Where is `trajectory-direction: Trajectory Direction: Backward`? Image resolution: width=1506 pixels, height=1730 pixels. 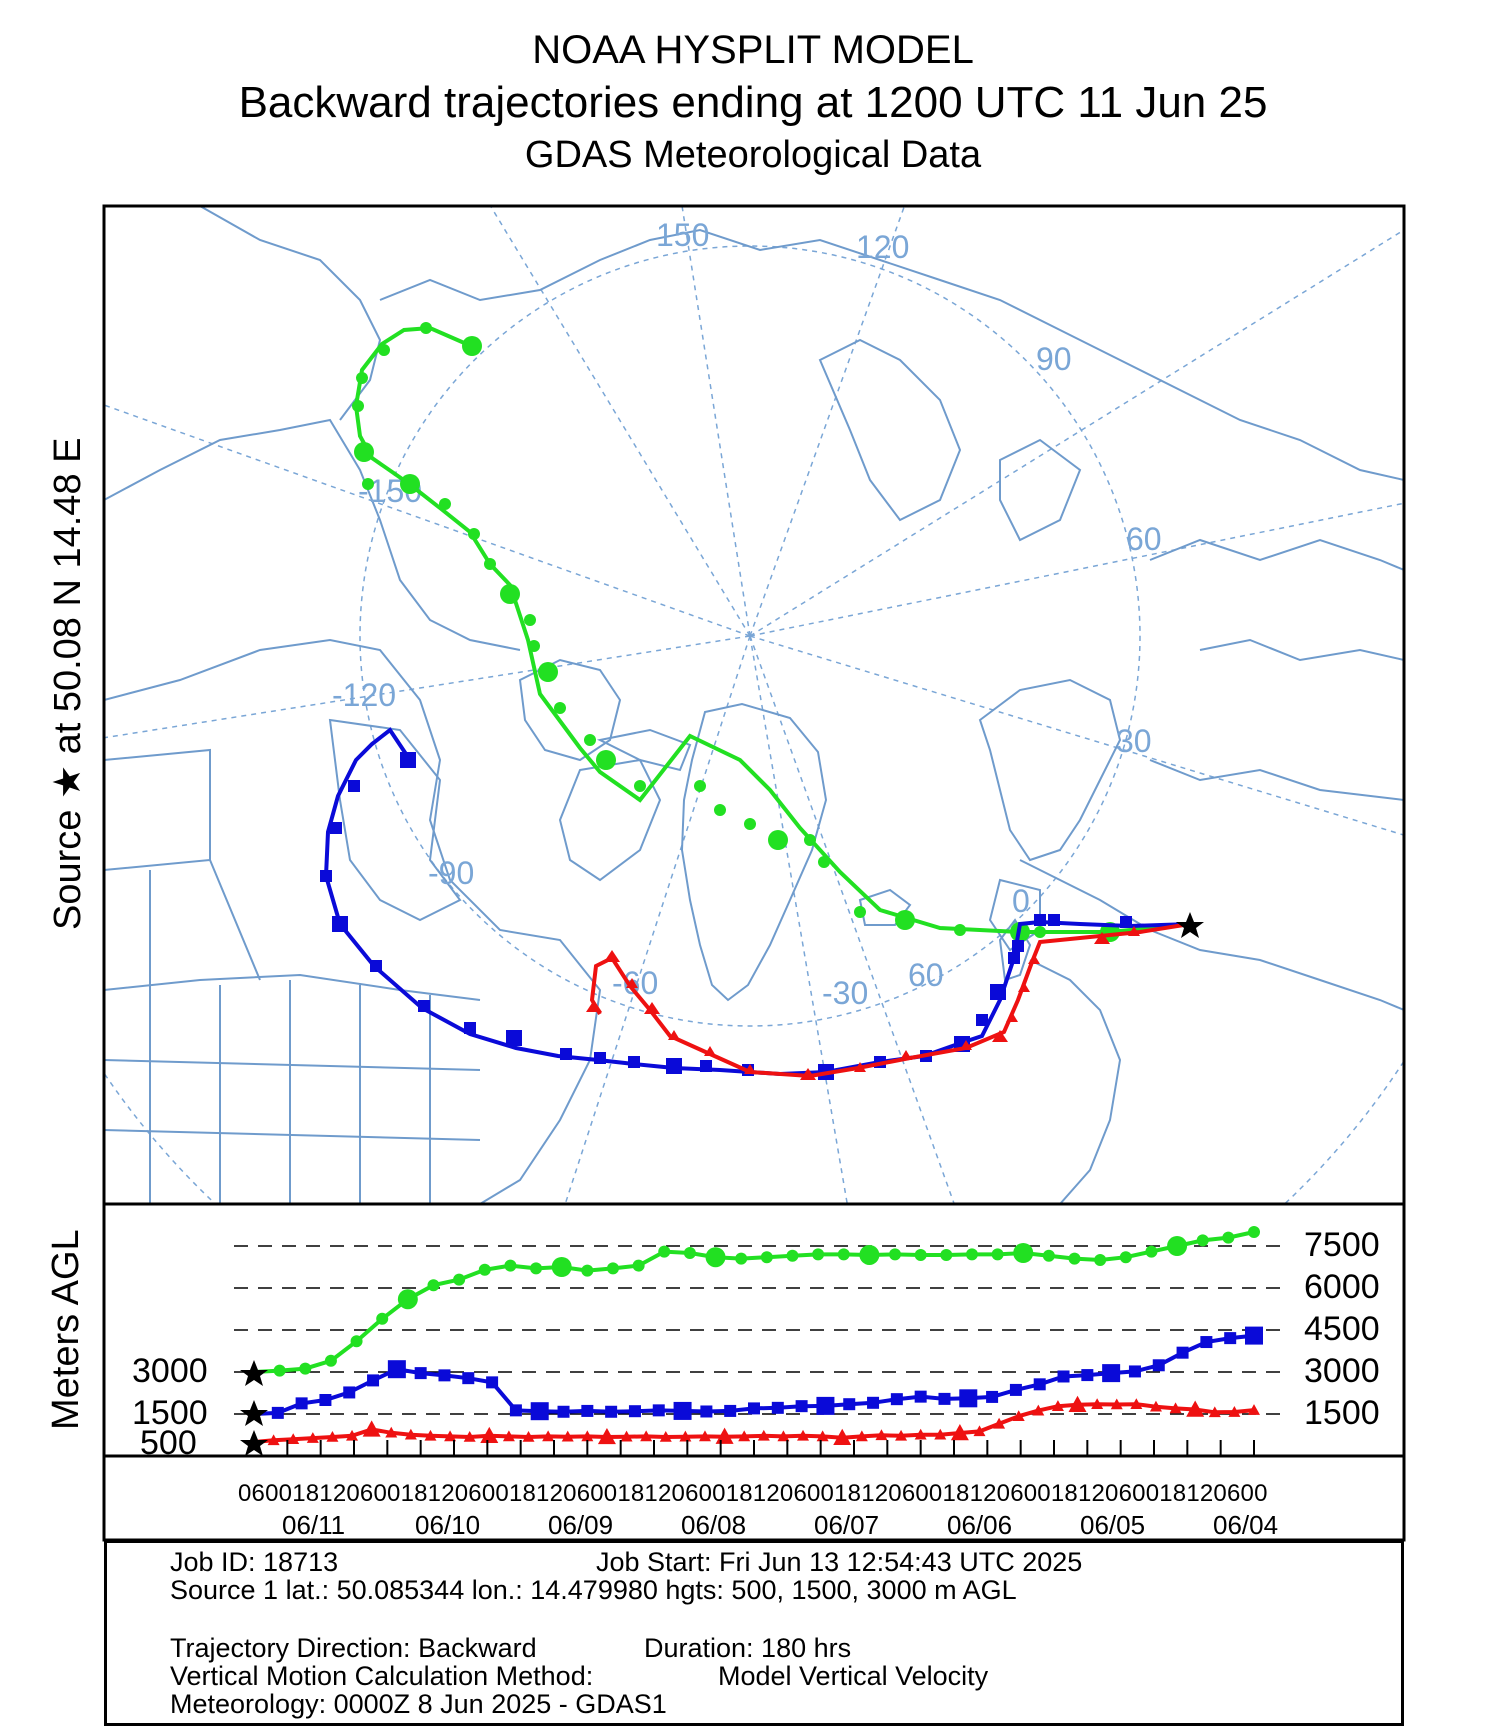
trajectory-direction: Trajectory Direction: Backward is located at coordinates (353, 1648).